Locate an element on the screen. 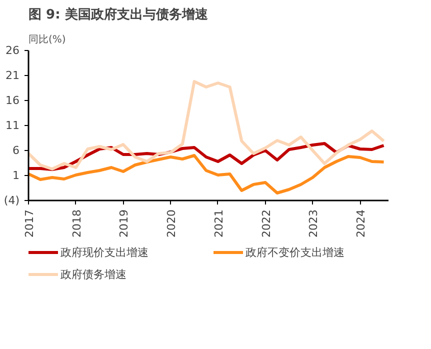  legend-label: 政府债务增速 is located at coordinates (94, 274).